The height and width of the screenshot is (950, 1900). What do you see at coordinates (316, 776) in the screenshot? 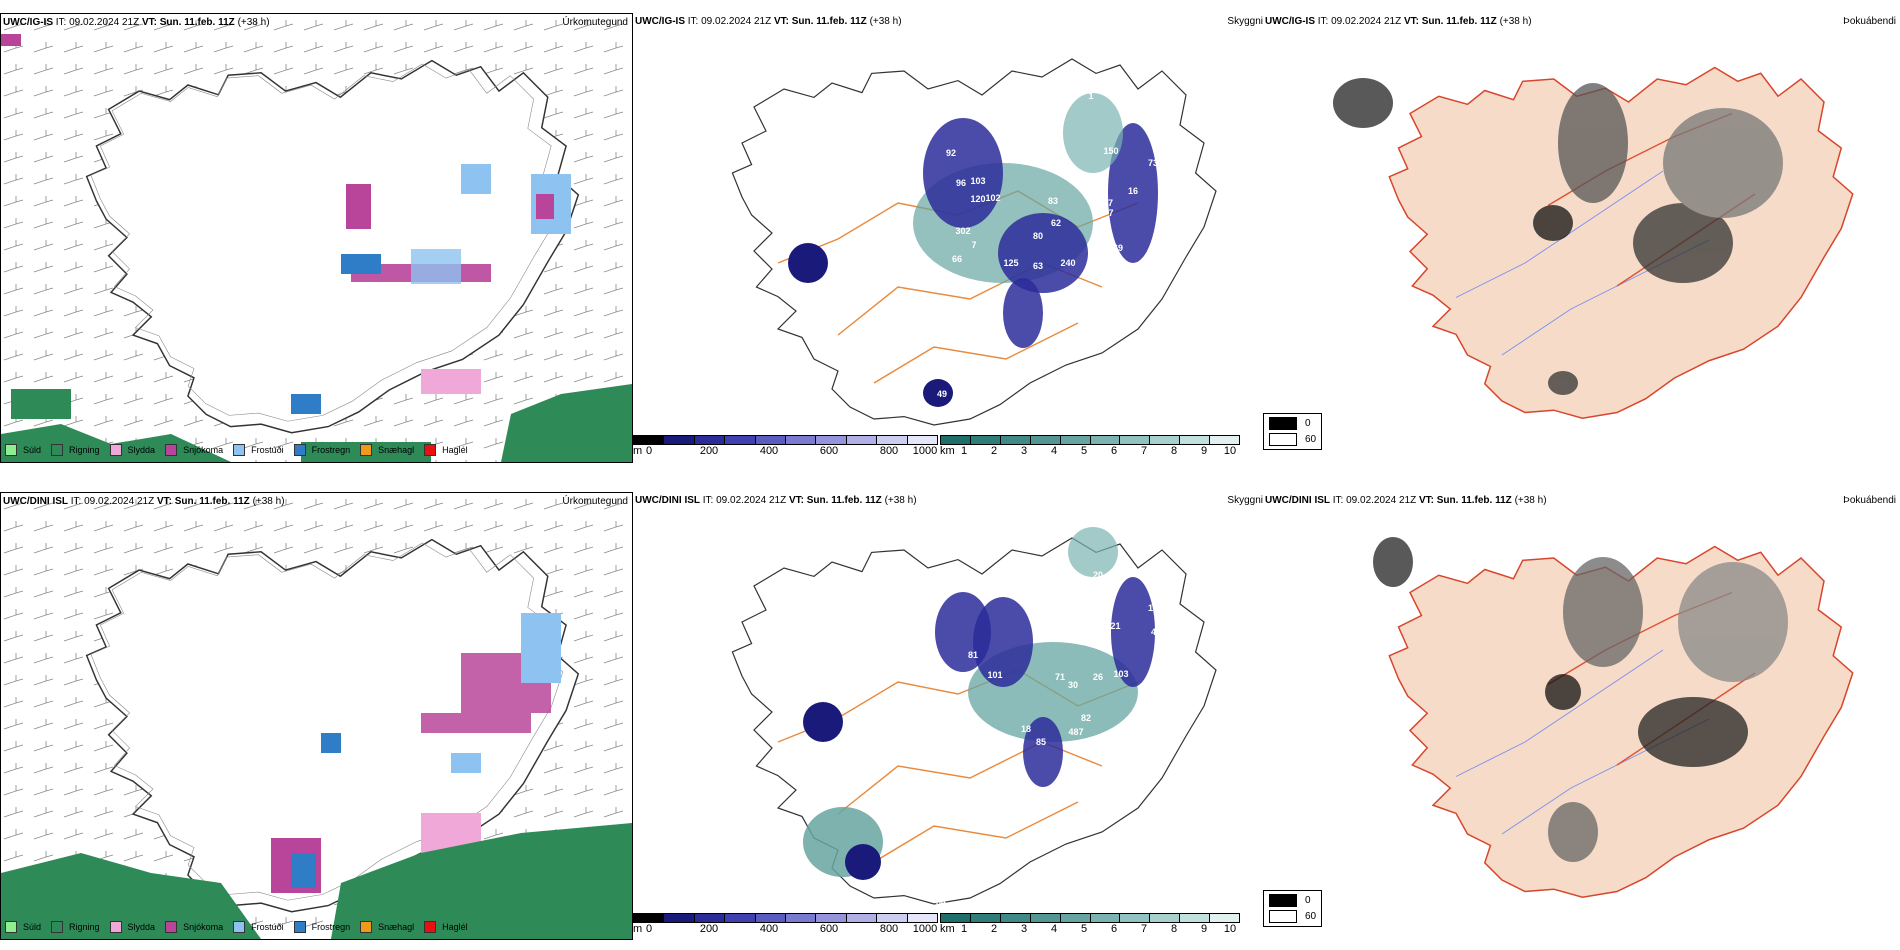
I see `precip-areas-bottom` at bounding box center [316, 776].